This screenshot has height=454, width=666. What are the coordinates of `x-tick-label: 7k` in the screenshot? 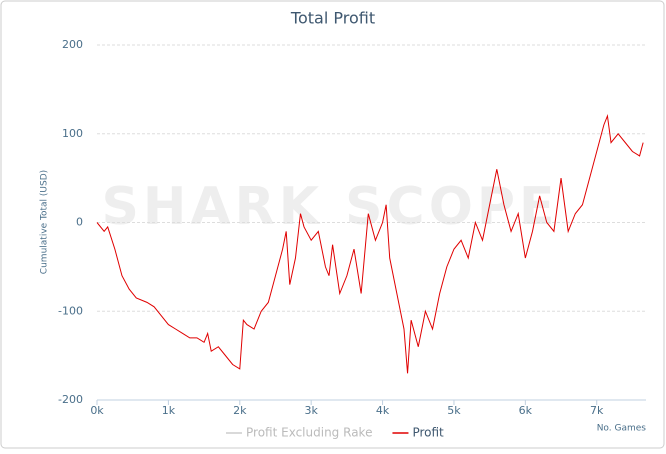 It's located at (597, 410).